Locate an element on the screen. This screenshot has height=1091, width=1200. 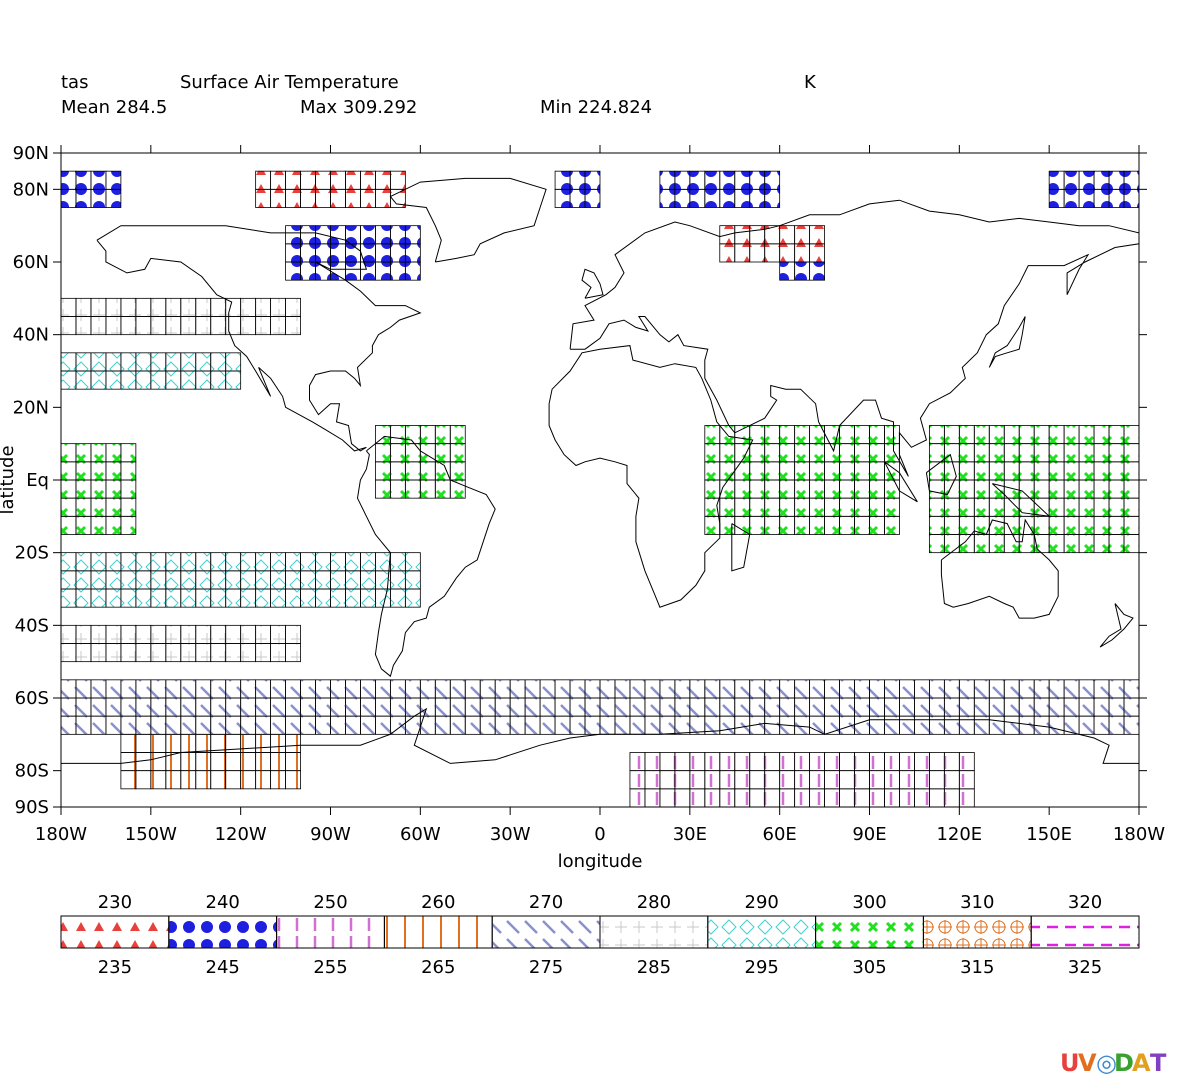
legend-top-label: 310 is located at coordinates (977, 902).